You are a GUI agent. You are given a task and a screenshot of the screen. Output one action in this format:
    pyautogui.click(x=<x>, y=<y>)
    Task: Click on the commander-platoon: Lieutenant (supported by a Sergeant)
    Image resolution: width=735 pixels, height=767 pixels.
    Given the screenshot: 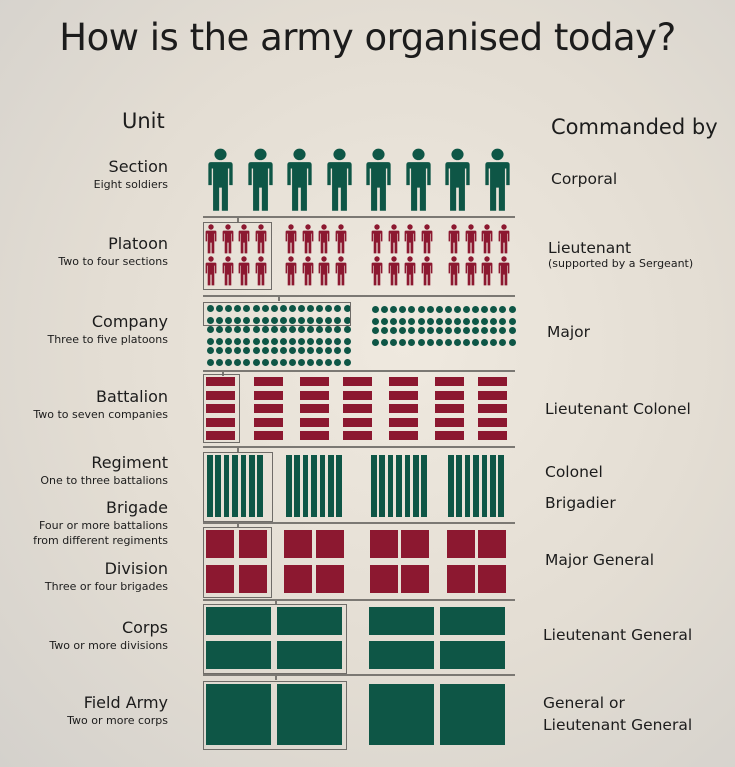 What is the action you would take?
    pyautogui.click(x=621, y=254)
    